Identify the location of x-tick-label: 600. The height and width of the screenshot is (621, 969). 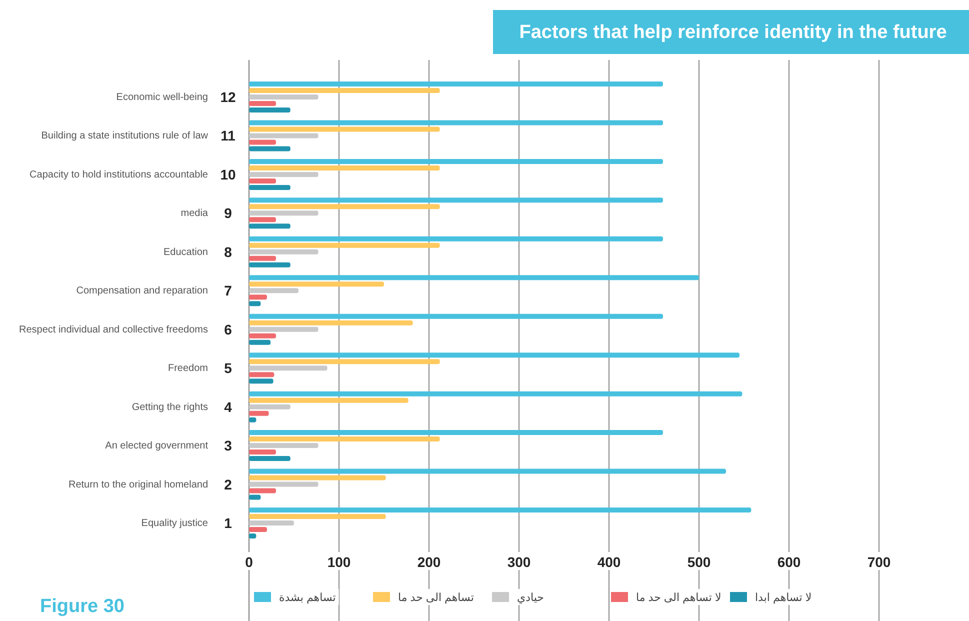
(789, 562).